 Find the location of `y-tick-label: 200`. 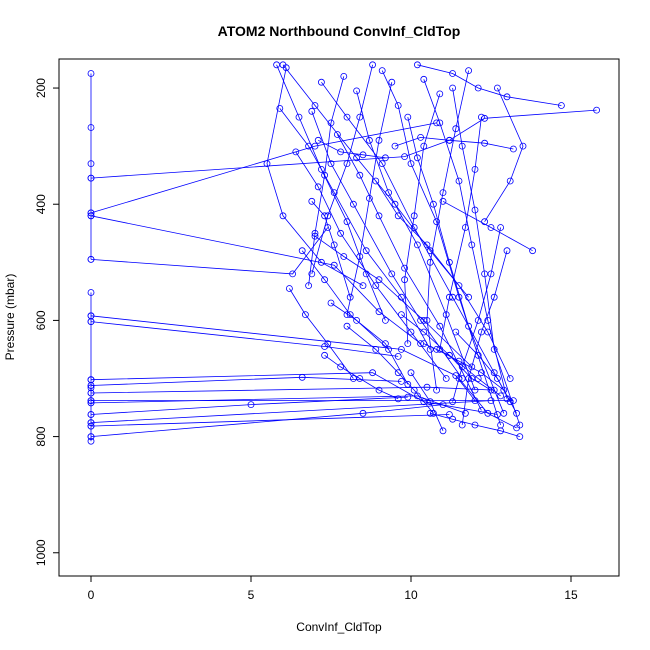

y-tick-label: 200 is located at coordinates (41, 88).